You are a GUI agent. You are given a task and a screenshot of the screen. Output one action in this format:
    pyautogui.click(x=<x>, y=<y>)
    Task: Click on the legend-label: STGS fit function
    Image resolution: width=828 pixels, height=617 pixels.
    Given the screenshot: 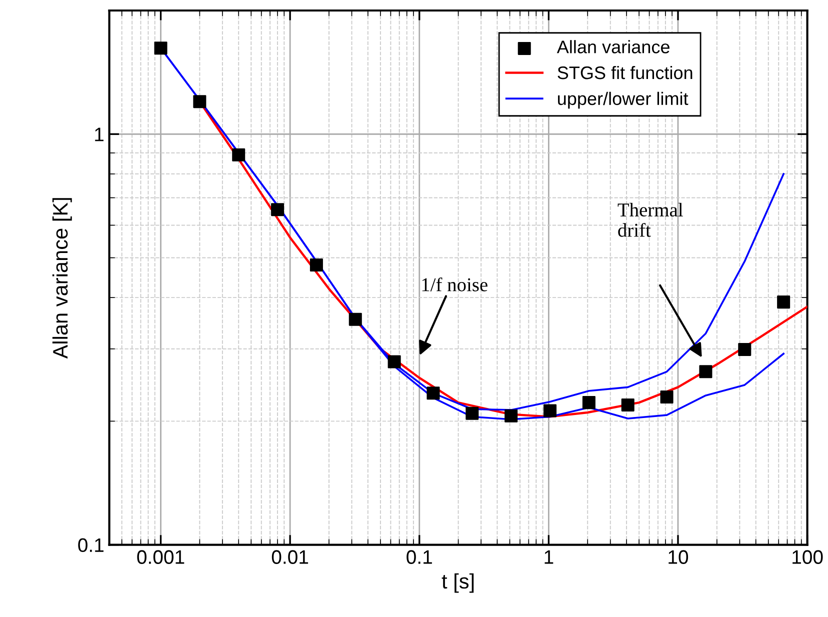 What is the action you would take?
    pyautogui.click(x=625, y=73)
    